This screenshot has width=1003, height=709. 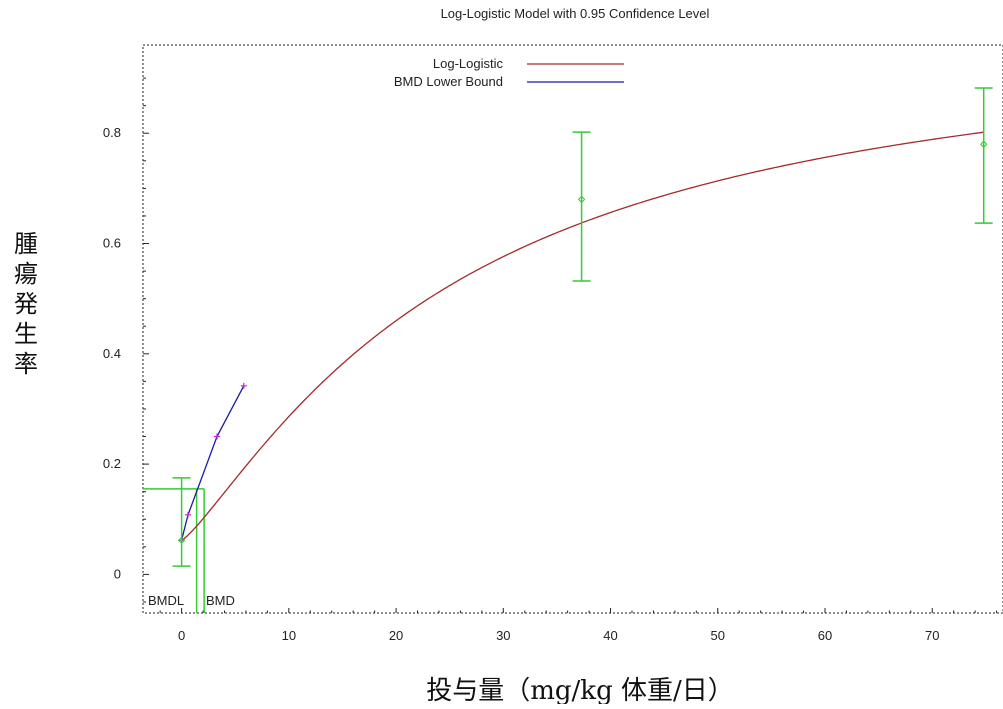 I want to click on y-axis-label-char: 発, so click(x=26, y=304).